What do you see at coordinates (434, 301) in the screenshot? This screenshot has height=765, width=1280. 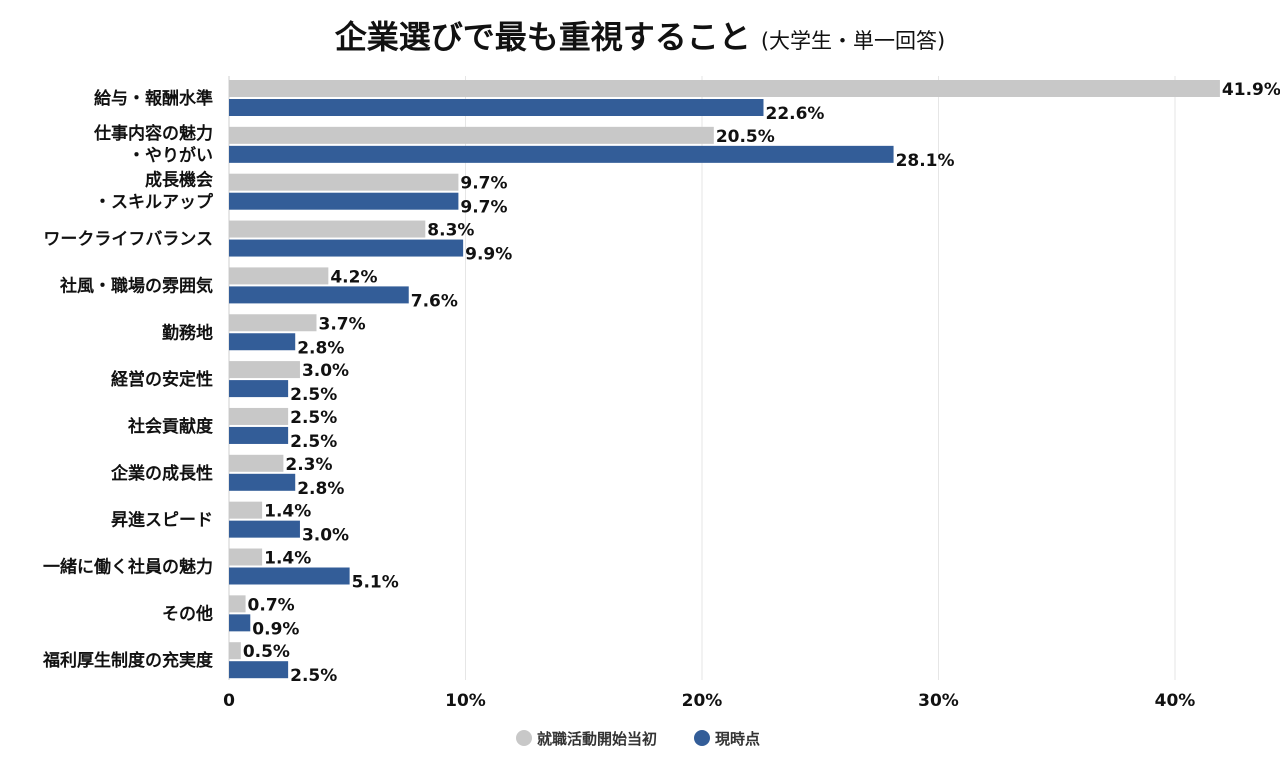 I see `value-label: 7.6%` at bounding box center [434, 301].